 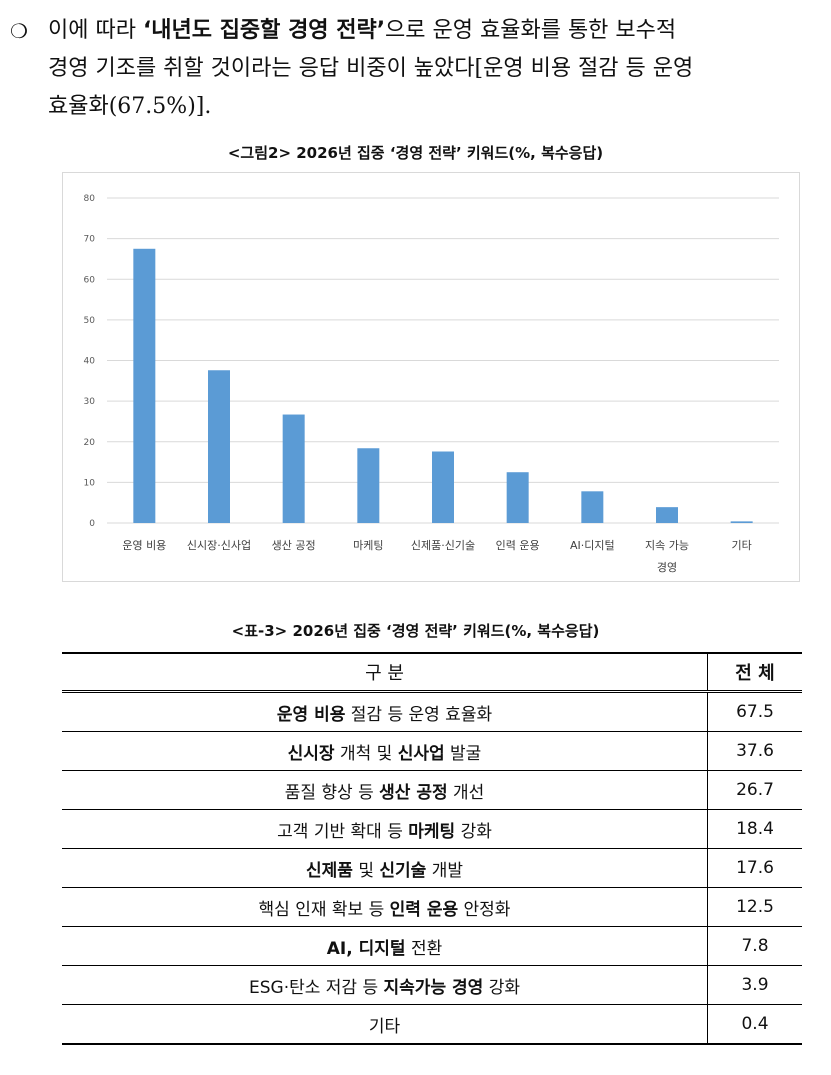 What do you see at coordinates (754, 829) in the screenshot?
I see `row-value: 18.4` at bounding box center [754, 829].